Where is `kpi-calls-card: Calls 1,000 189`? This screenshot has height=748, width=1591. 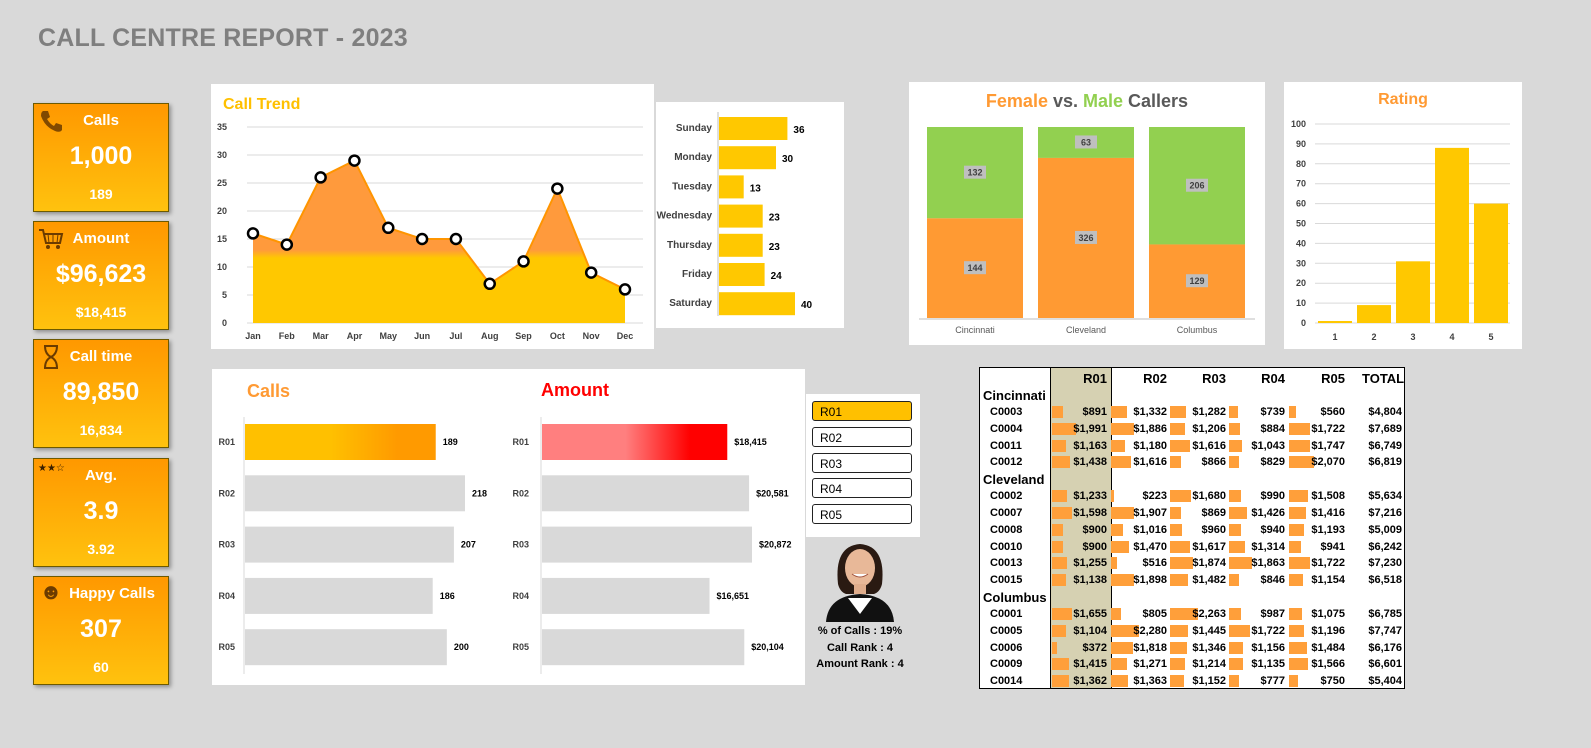 kpi-calls-card: Calls 1,000 189 is located at coordinates (101, 157).